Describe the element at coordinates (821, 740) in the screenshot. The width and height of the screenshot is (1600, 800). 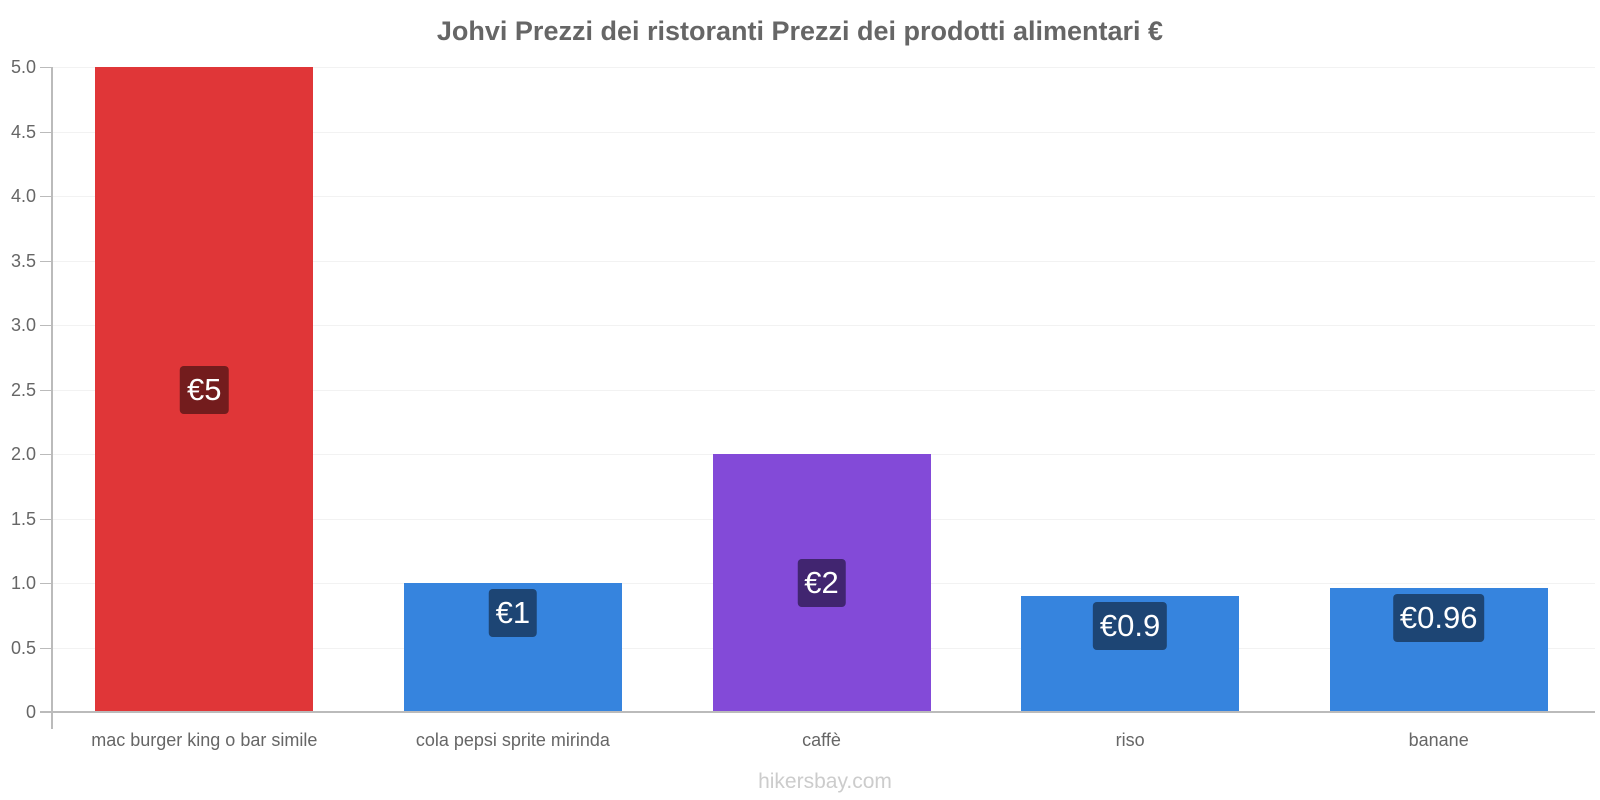
I see `x-axis-category-label: caffè` at that location.